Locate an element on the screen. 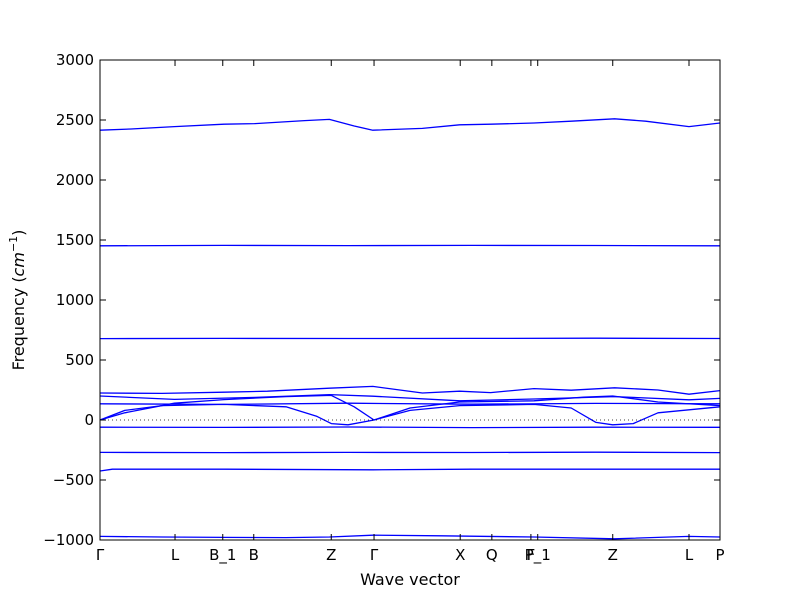 The width and height of the screenshot is (800, 604). y-tick-label: 0 is located at coordinates (89, 420).